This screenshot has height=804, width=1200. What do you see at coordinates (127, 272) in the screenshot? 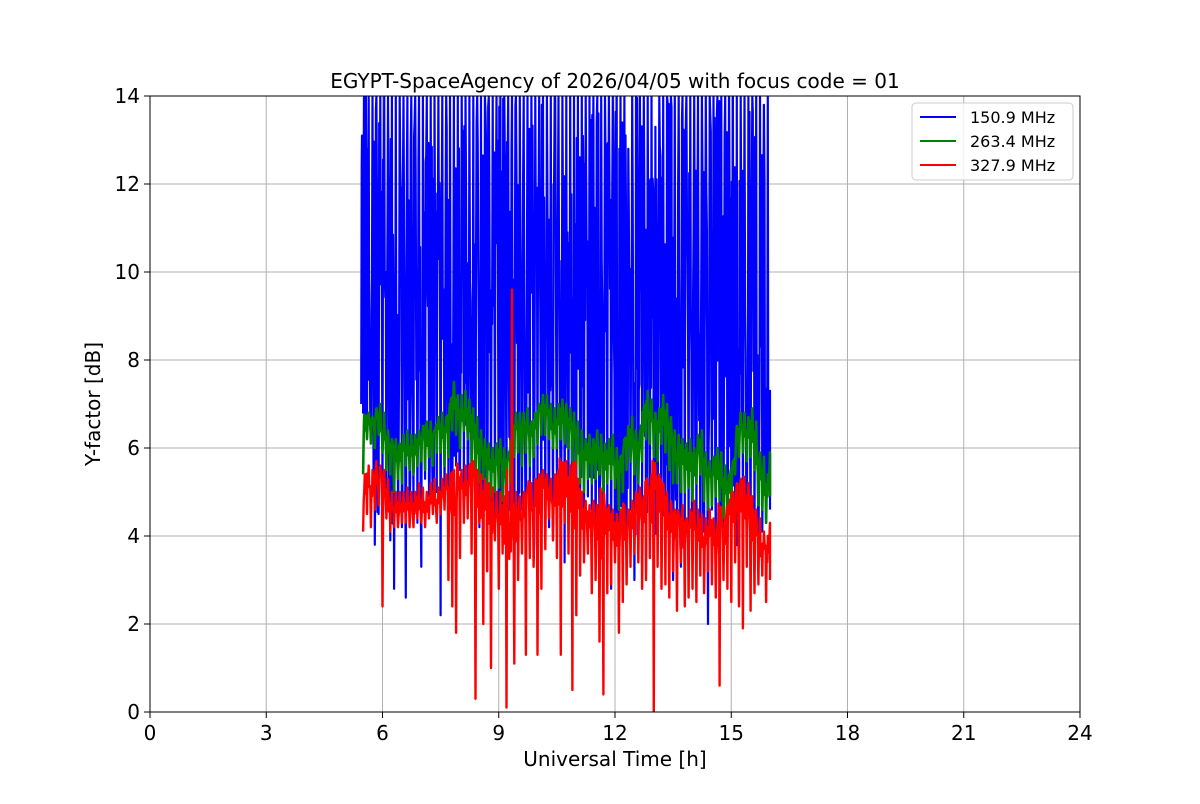
I see `y-tick-label: 10` at bounding box center [127, 272].